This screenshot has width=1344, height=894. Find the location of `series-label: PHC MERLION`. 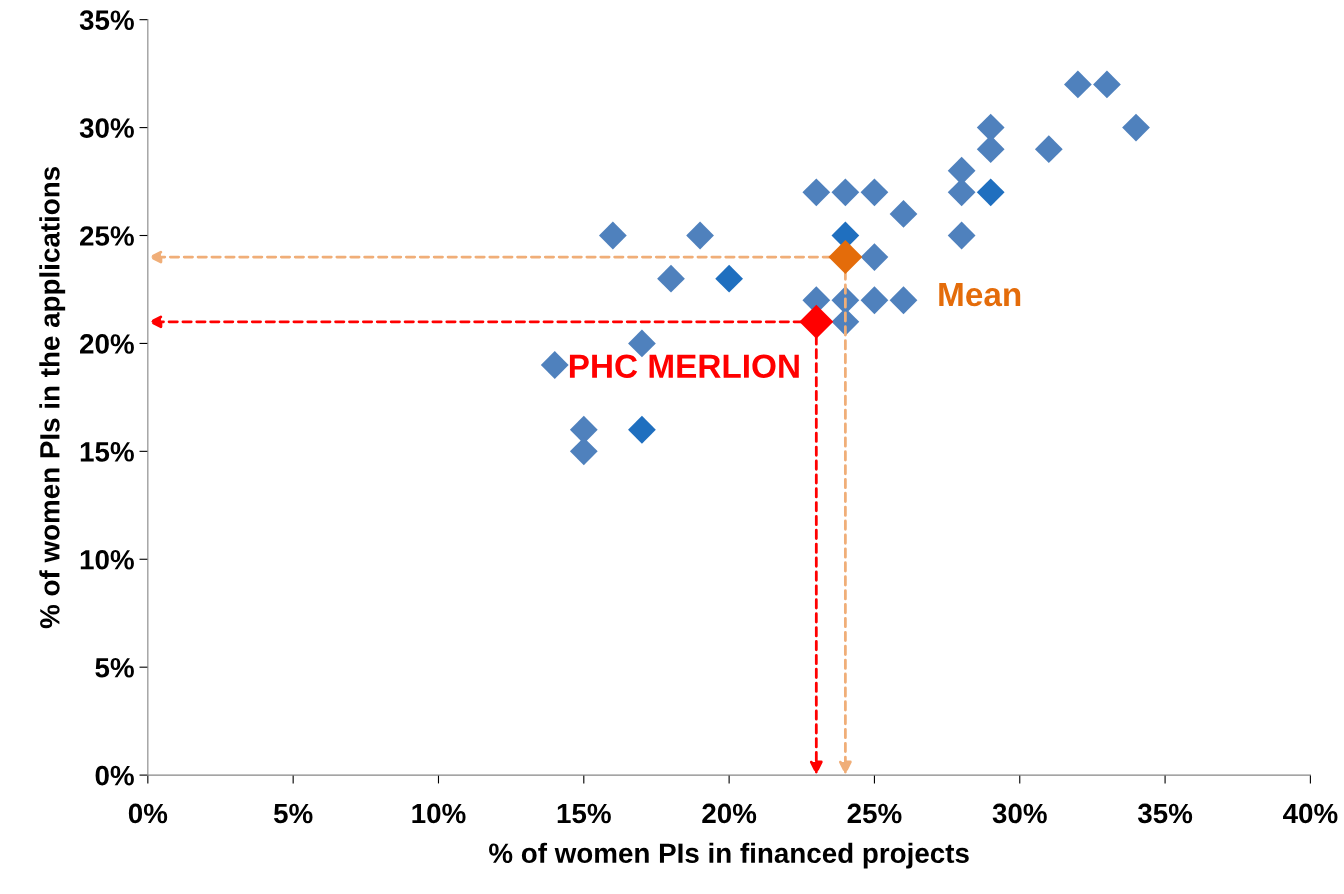

series-label: PHC MERLION is located at coordinates (684, 366).